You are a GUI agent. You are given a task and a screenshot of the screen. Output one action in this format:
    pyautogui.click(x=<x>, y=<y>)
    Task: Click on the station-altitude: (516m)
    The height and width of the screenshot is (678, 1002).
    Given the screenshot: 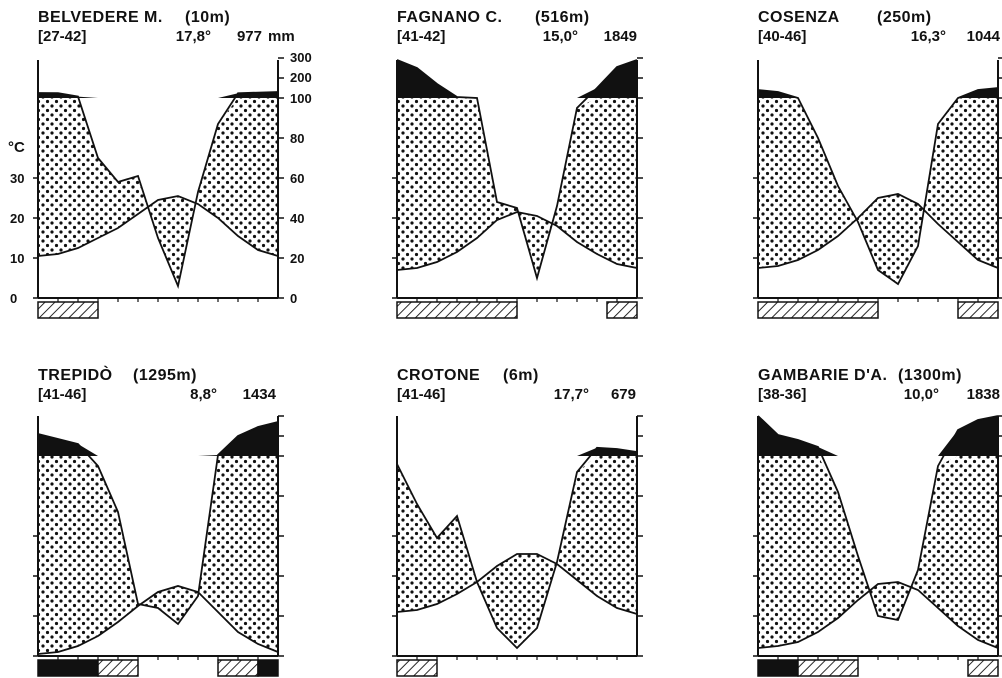 What is the action you would take?
    pyautogui.click(x=562, y=17)
    